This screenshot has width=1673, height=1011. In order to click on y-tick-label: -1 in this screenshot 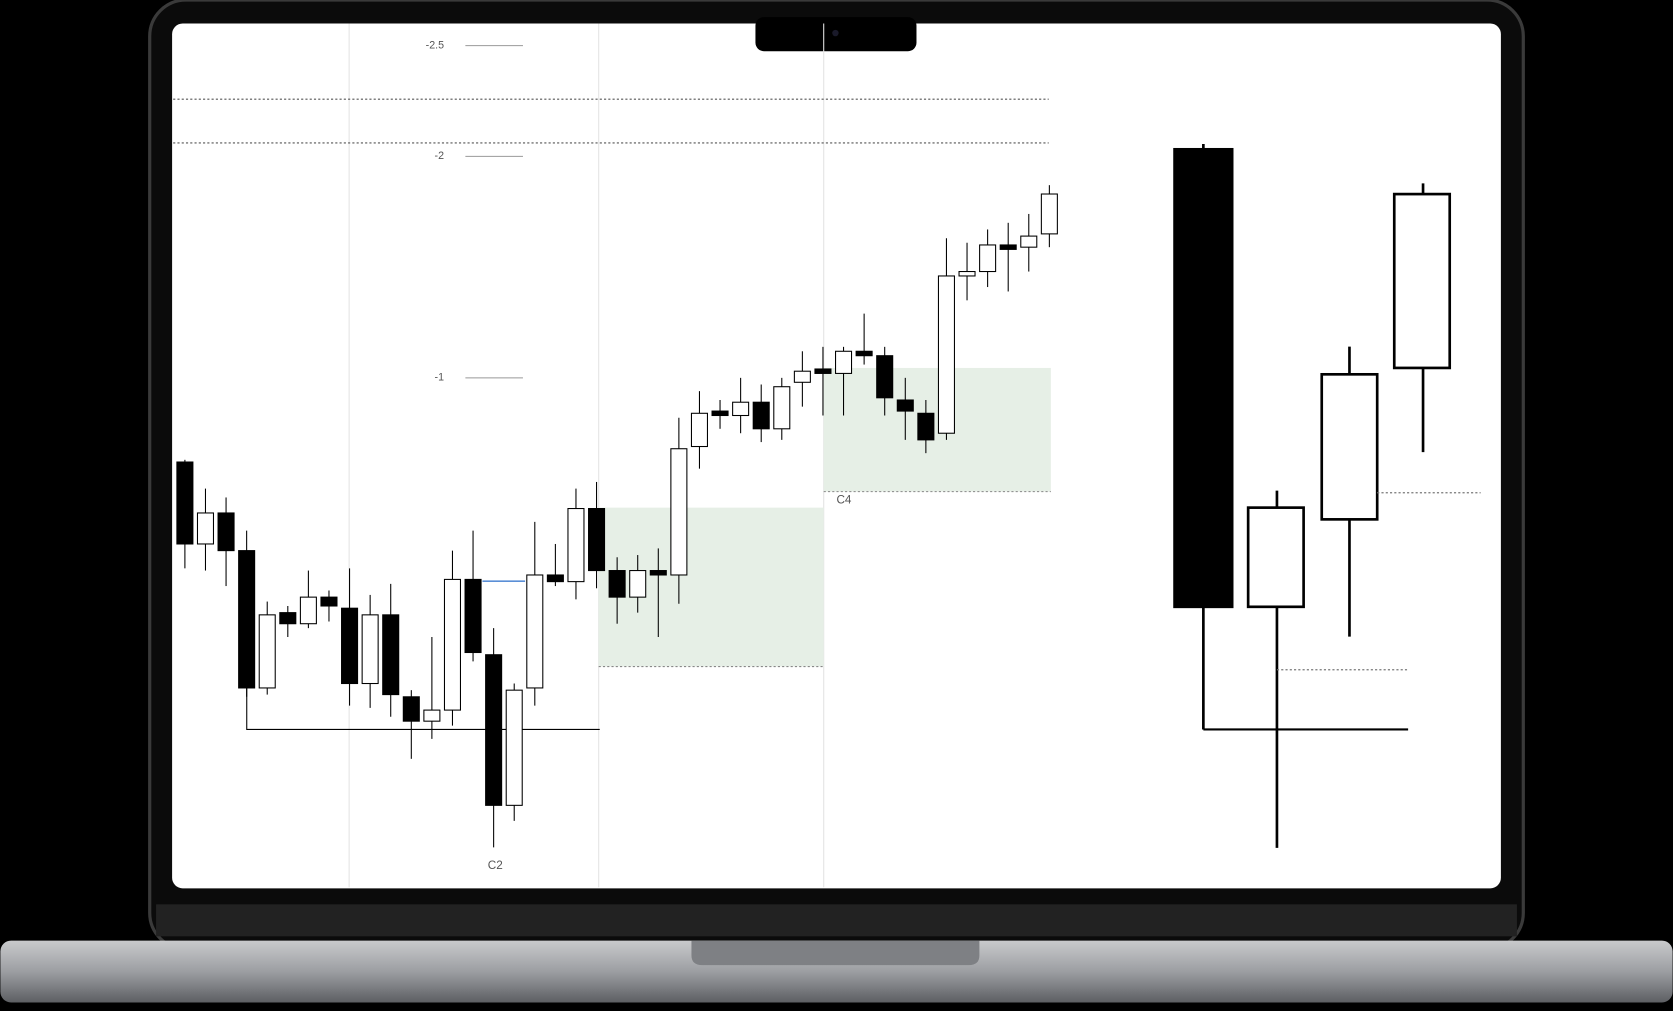, I will do `click(440, 378)`.